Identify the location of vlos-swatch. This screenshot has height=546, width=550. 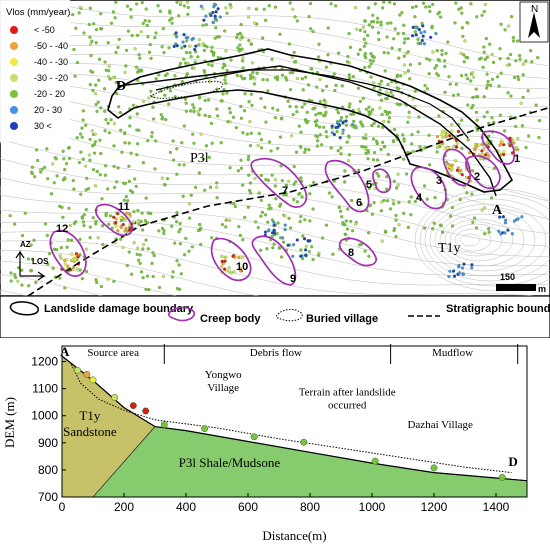
(14, 126).